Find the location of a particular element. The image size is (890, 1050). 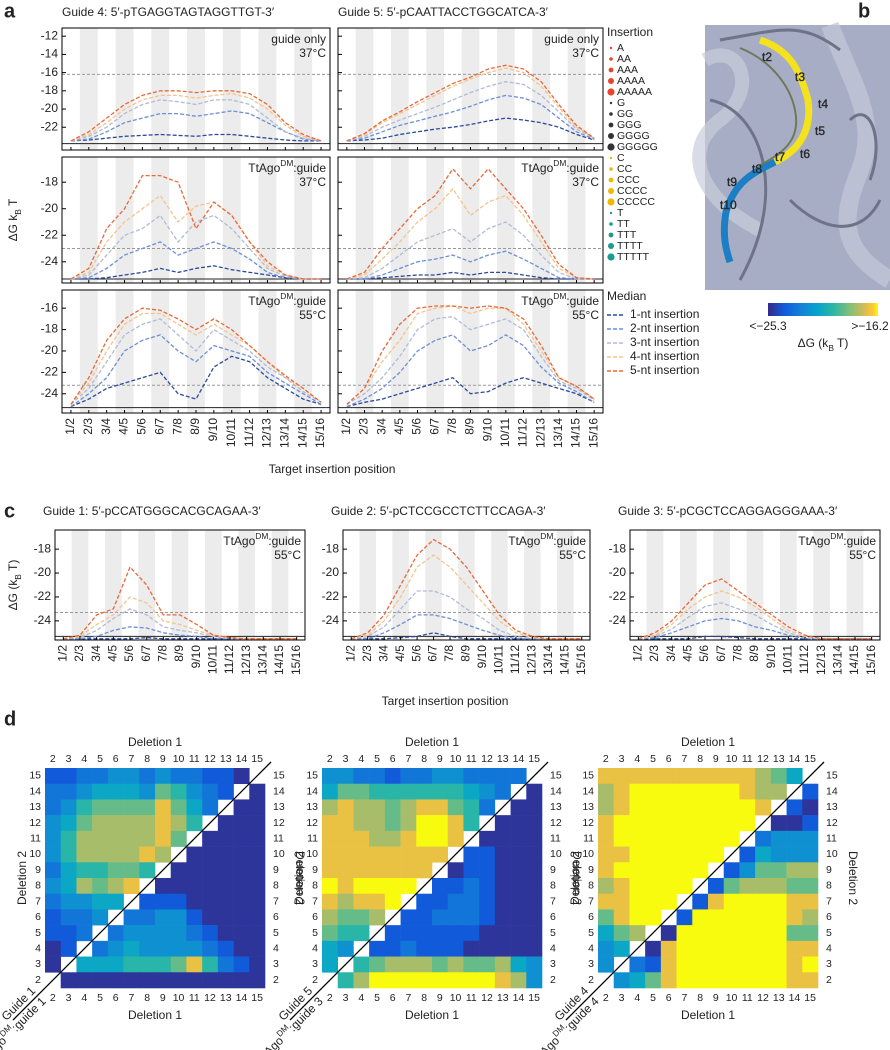

guide-strand is located at coordinates (785, 101).